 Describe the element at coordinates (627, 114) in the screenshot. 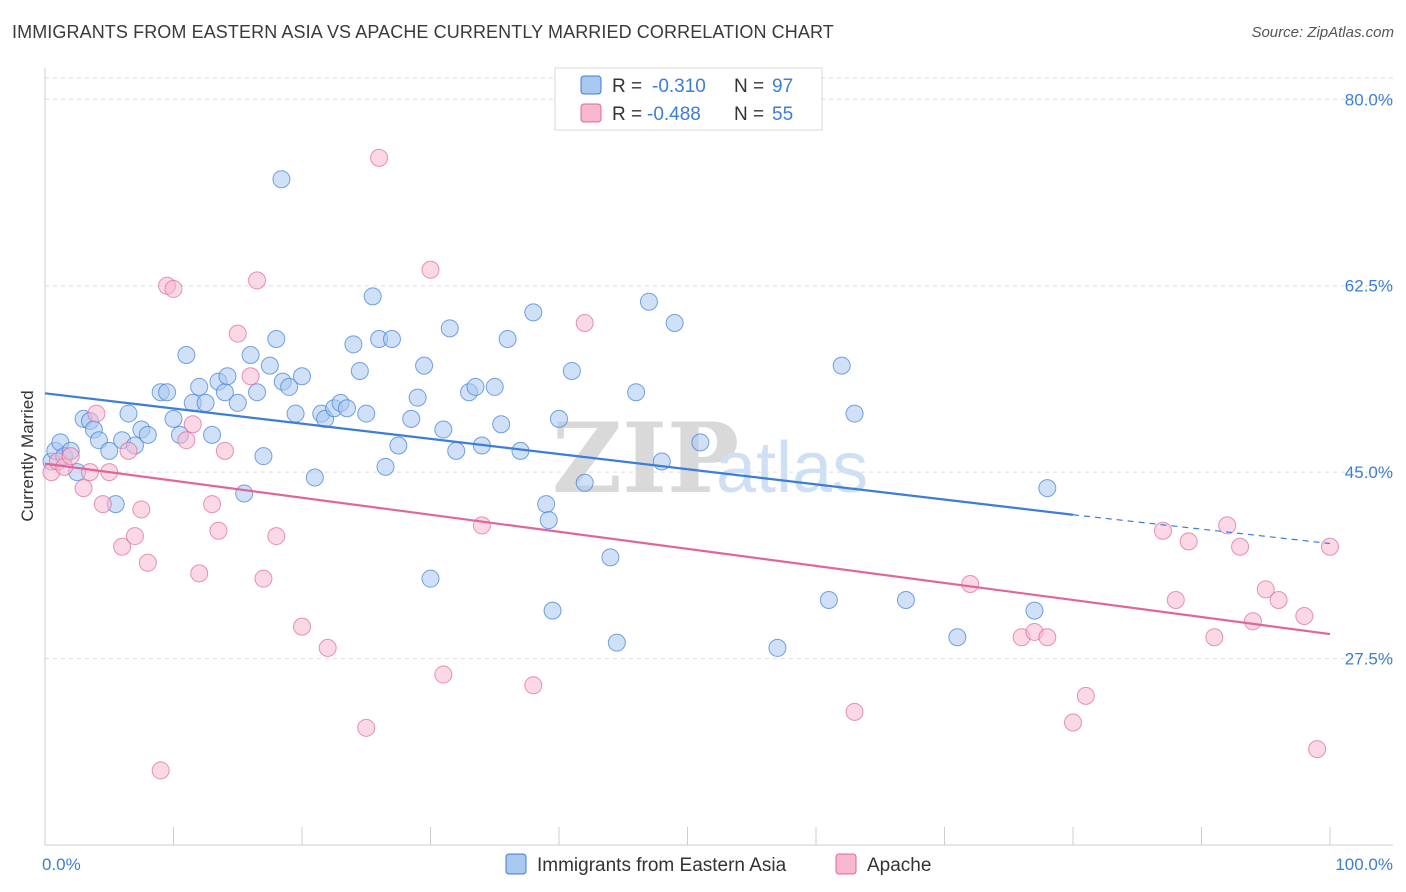

I see `legend-r-label-2: R =` at that location.